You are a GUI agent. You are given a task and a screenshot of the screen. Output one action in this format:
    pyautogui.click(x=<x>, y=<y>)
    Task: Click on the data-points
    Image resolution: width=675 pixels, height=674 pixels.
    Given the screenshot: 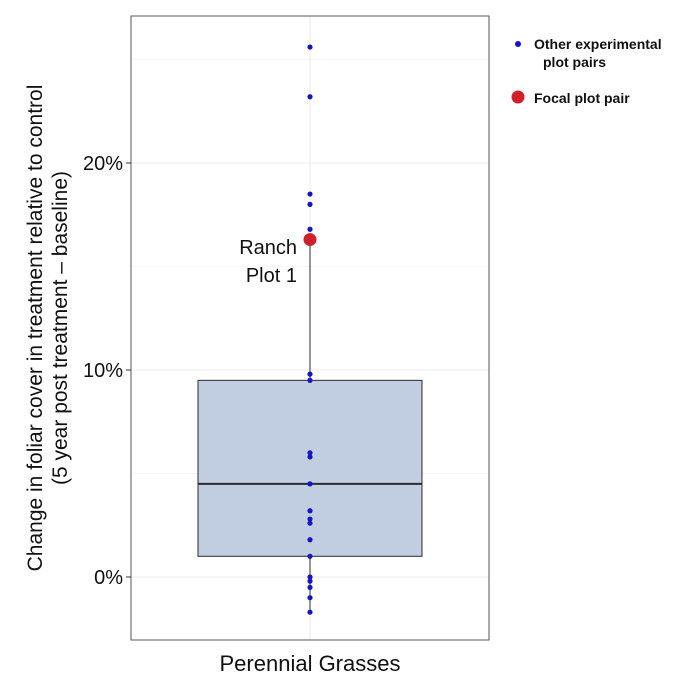 What is the action you would take?
    pyautogui.click(x=310, y=329)
    